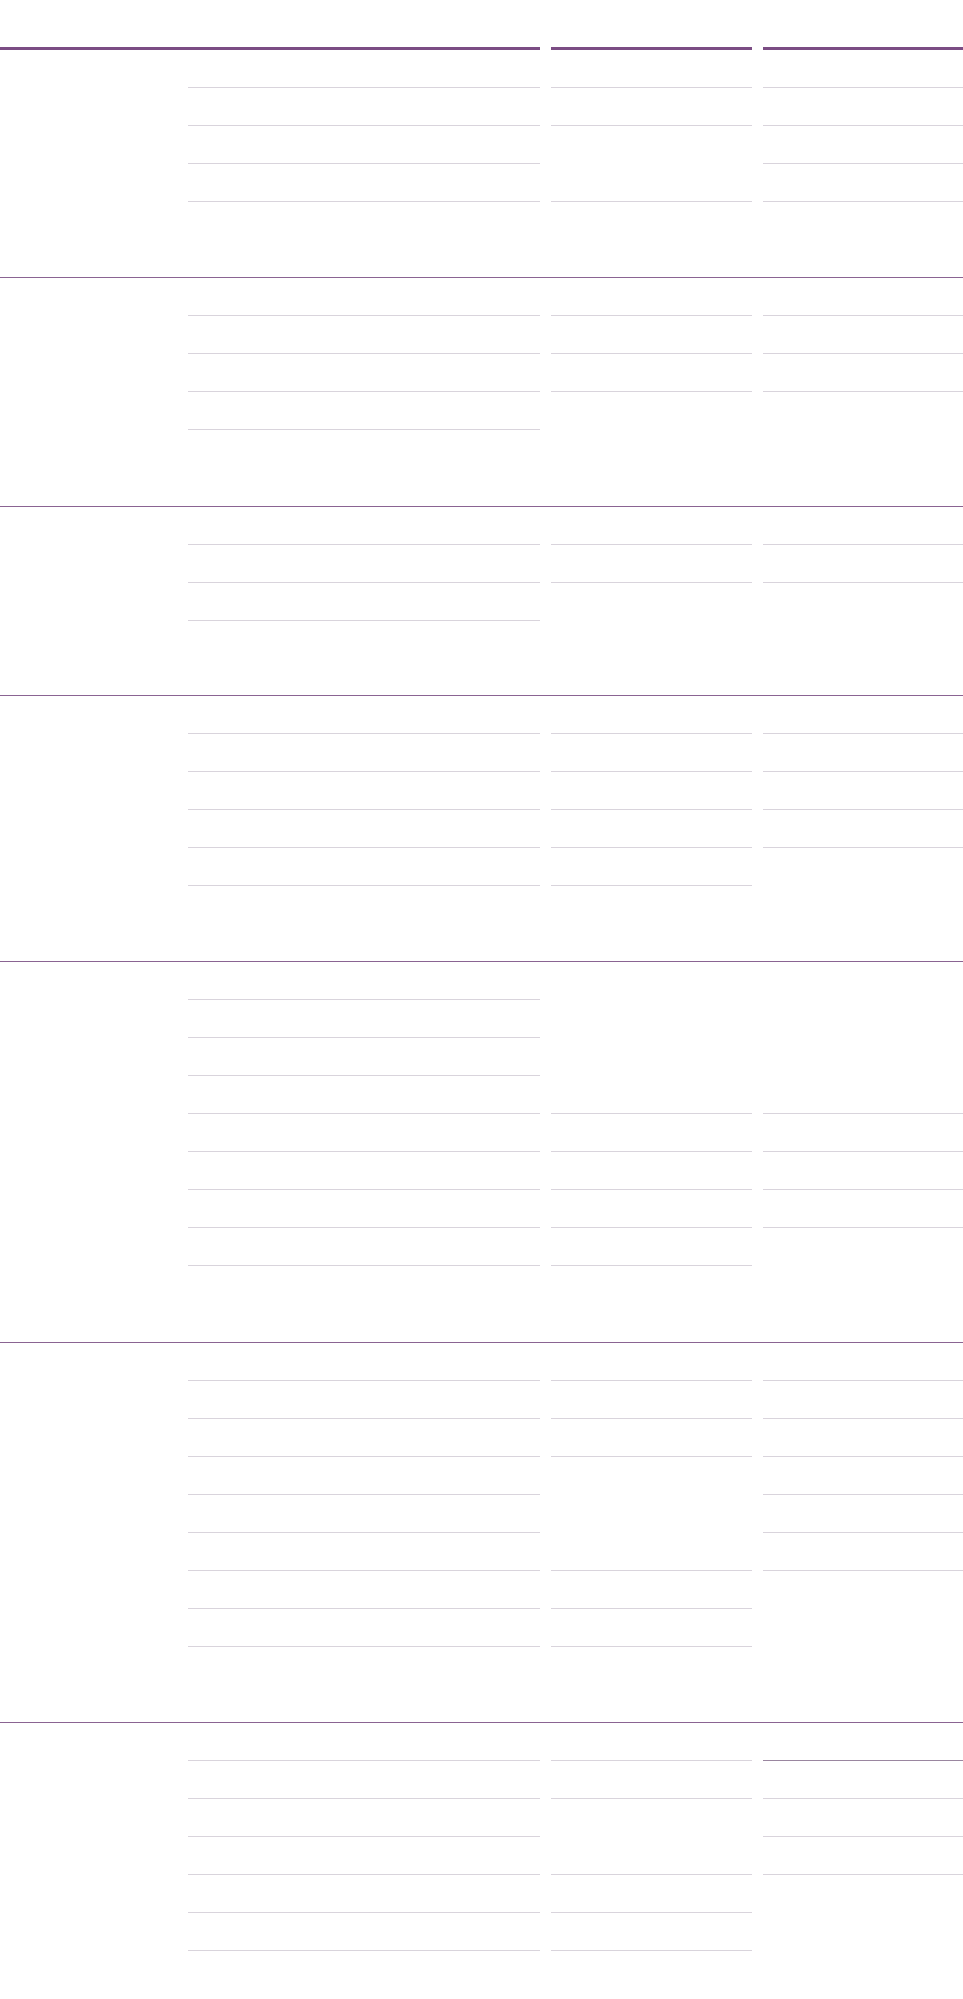  What do you see at coordinates (364, 1265) in the screenshot?
I see `row-rule-24-col1` at bounding box center [364, 1265].